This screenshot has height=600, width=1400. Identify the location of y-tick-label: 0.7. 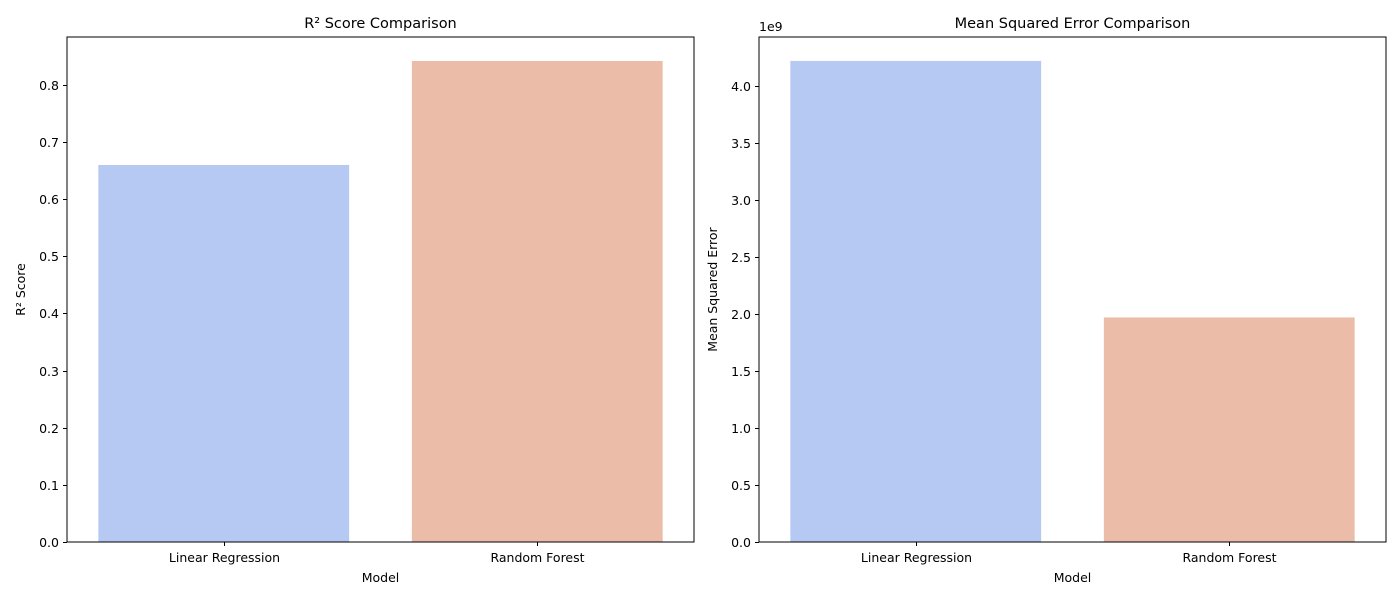
(49, 142).